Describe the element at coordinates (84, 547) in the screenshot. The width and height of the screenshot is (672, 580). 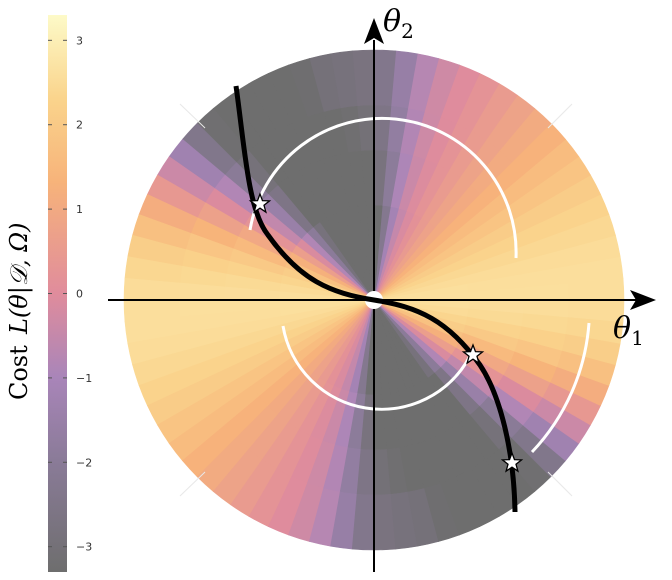
I see `colorbar-tick-label: −3` at that location.